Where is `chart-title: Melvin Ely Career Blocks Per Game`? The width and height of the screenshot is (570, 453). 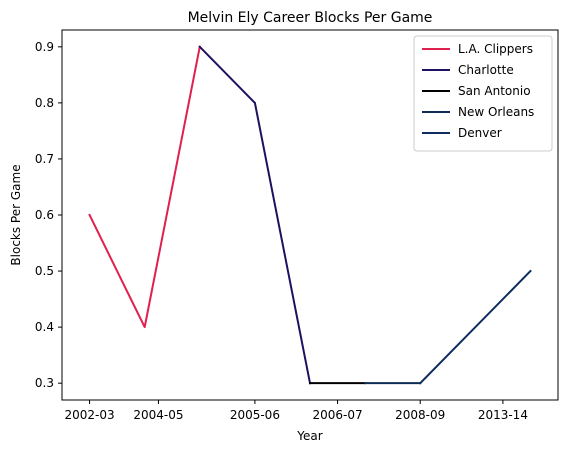 chart-title: Melvin Ely Career Blocks Per Game is located at coordinates (310, 18).